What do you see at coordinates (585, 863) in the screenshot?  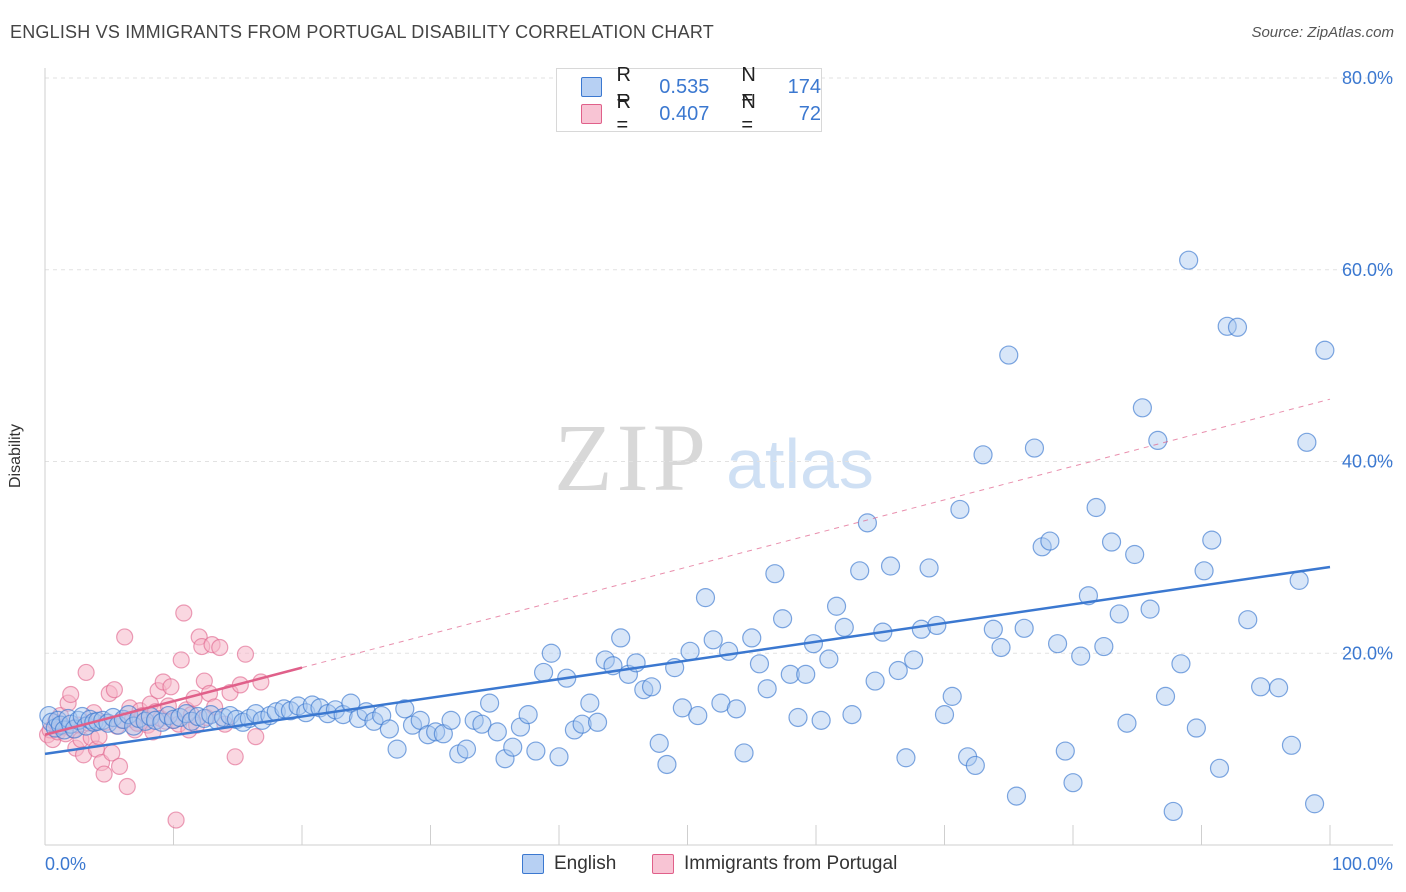 I see `english-legend-label: English` at bounding box center [585, 863].